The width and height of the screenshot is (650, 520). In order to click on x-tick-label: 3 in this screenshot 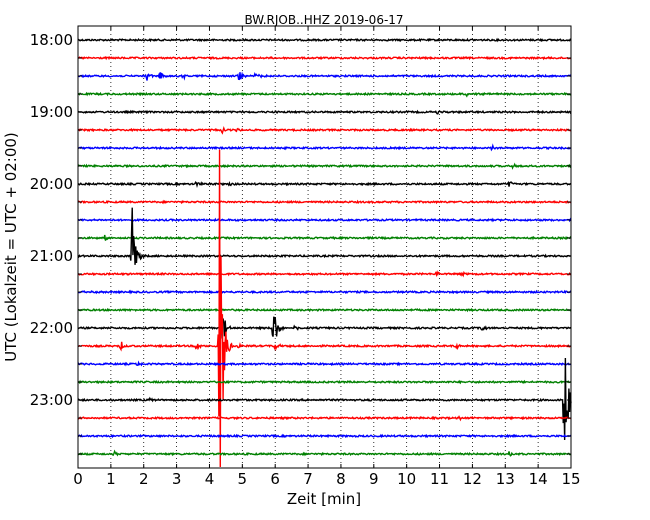, I will do `click(177, 479)`.